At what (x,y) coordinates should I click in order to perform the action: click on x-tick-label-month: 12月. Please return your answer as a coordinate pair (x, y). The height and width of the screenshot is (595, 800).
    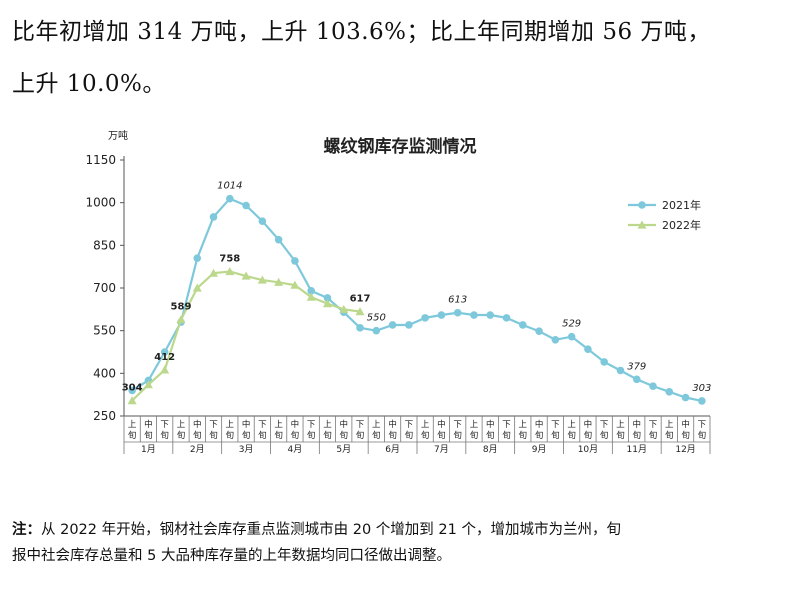
    Looking at the image, I should click on (685, 449).